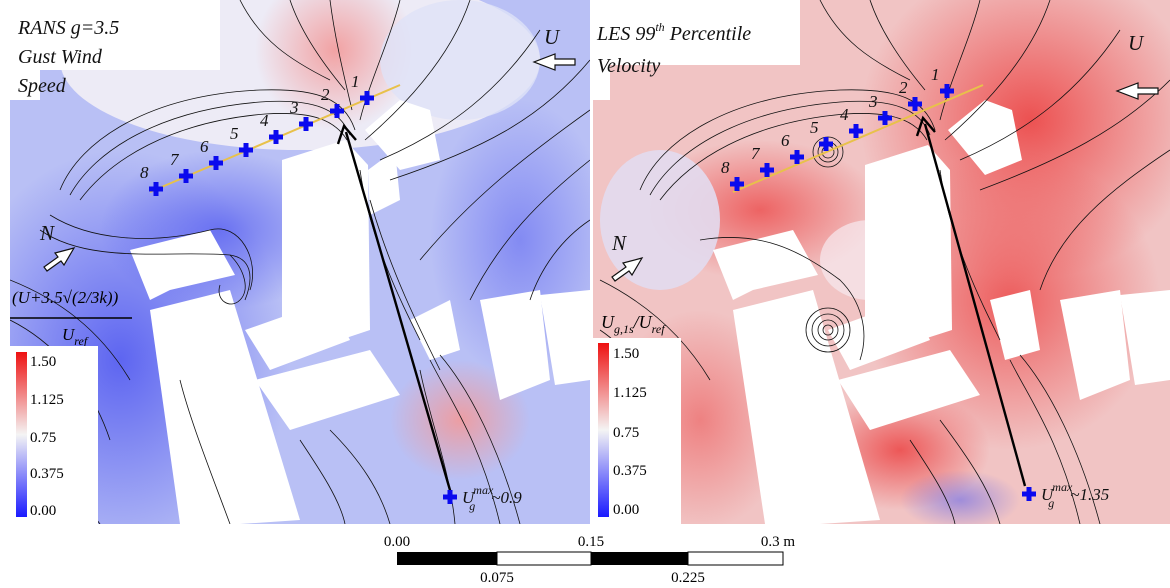  Describe the element at coordinates (257, 134) in the screenshot. I see `left-point-markers: 1 2 3 4 5 6 7 8` at that location.